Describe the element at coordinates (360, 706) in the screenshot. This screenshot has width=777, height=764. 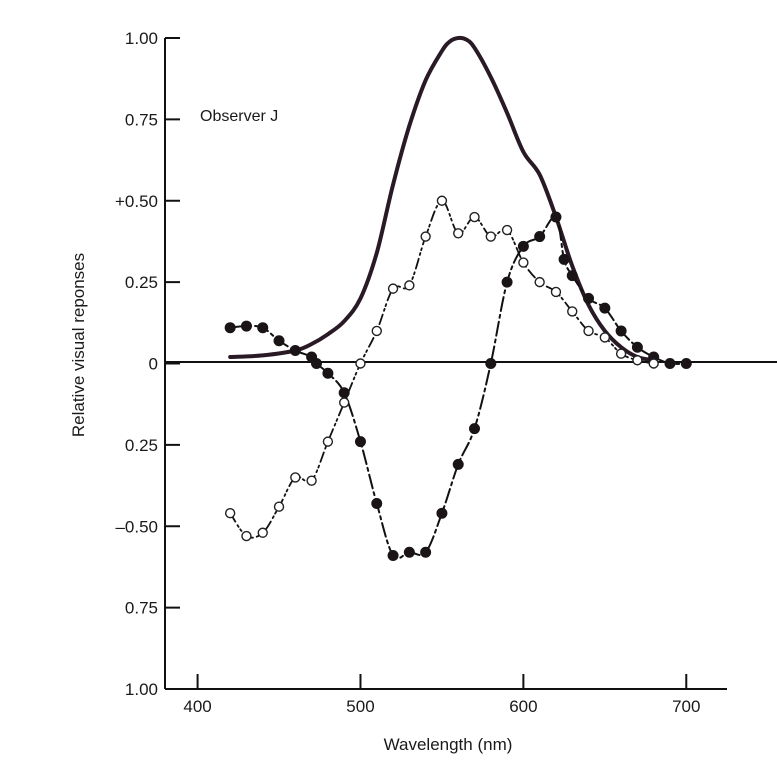
I see `x-tick-label: 500` at that location.